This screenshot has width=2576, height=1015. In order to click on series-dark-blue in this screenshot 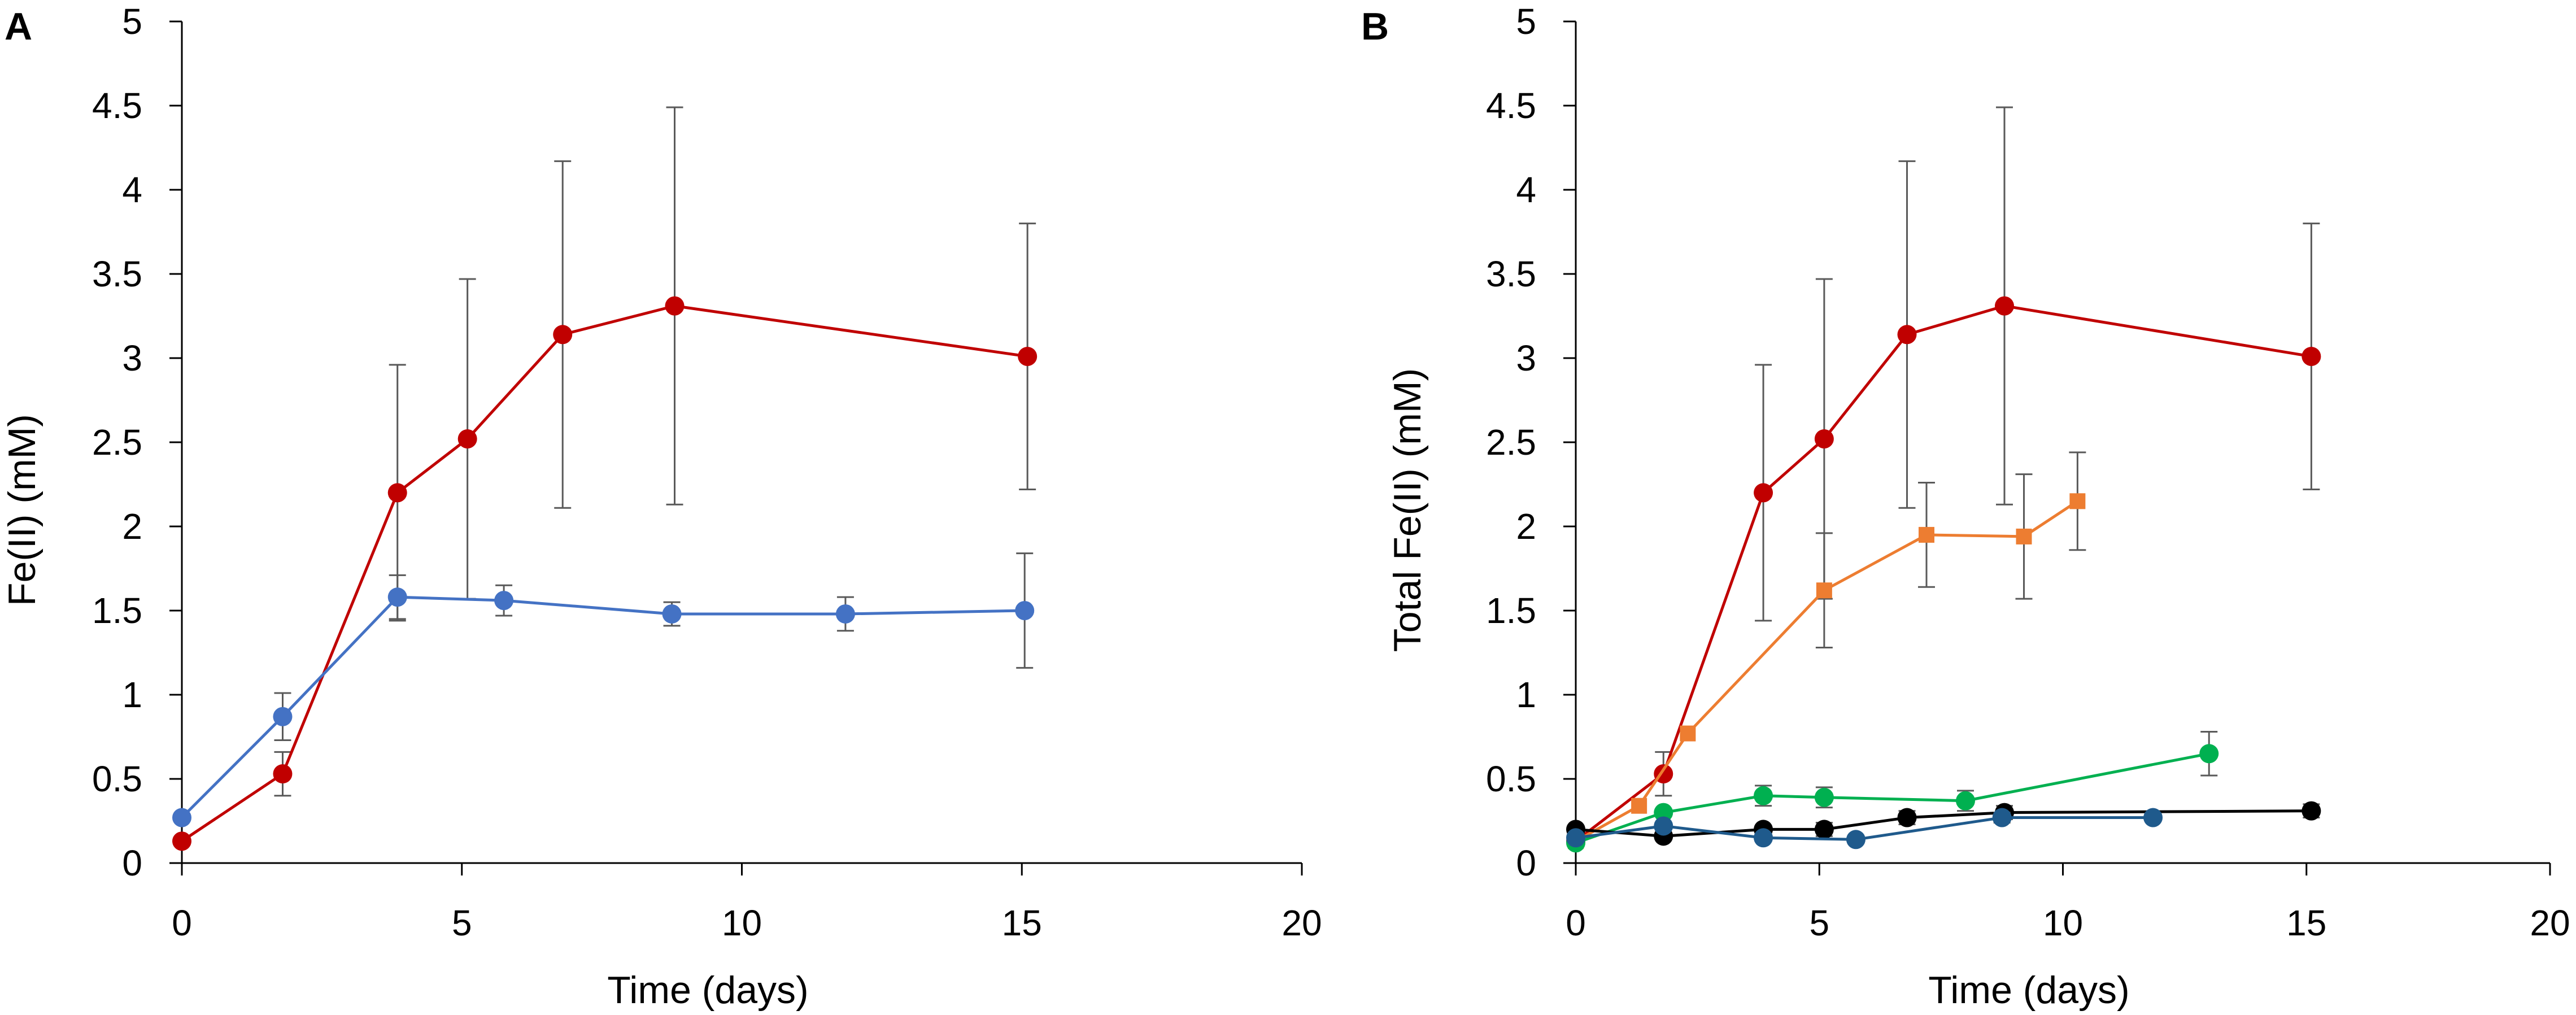, I will do `click(1864, 829)`.